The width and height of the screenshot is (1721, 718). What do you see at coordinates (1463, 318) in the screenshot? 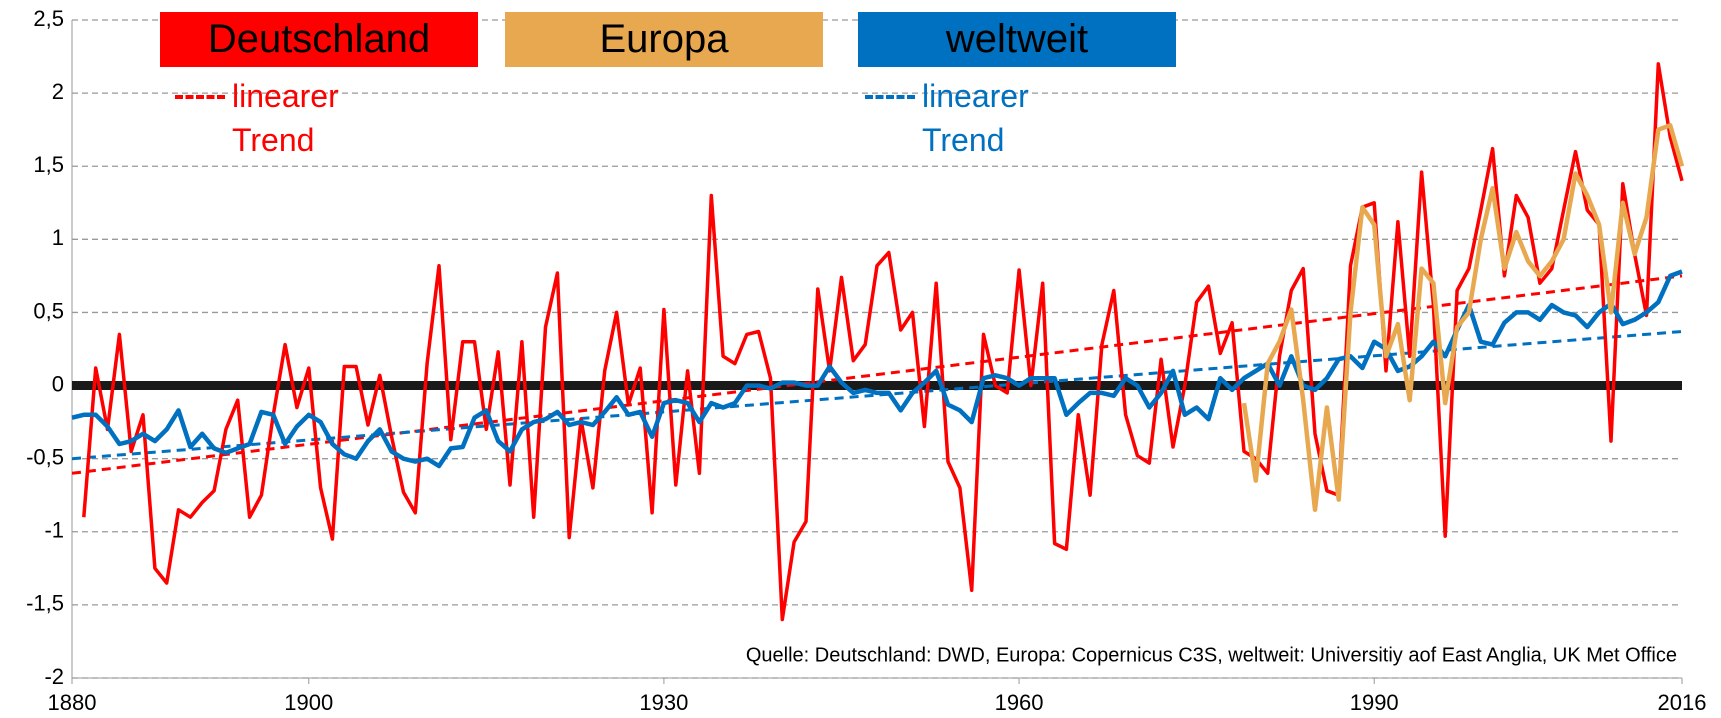
I see `series-line` at bounding box center [1463, 318].